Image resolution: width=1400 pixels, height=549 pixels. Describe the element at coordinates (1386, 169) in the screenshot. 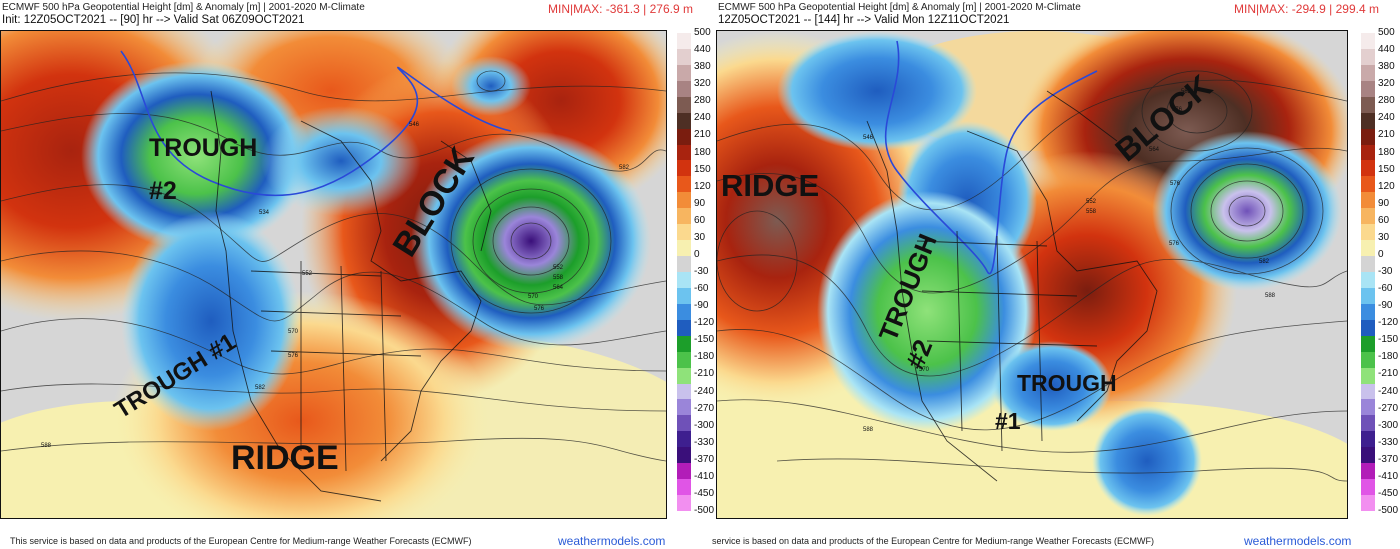

I see `colorbar-tick-label: 150` at that location.